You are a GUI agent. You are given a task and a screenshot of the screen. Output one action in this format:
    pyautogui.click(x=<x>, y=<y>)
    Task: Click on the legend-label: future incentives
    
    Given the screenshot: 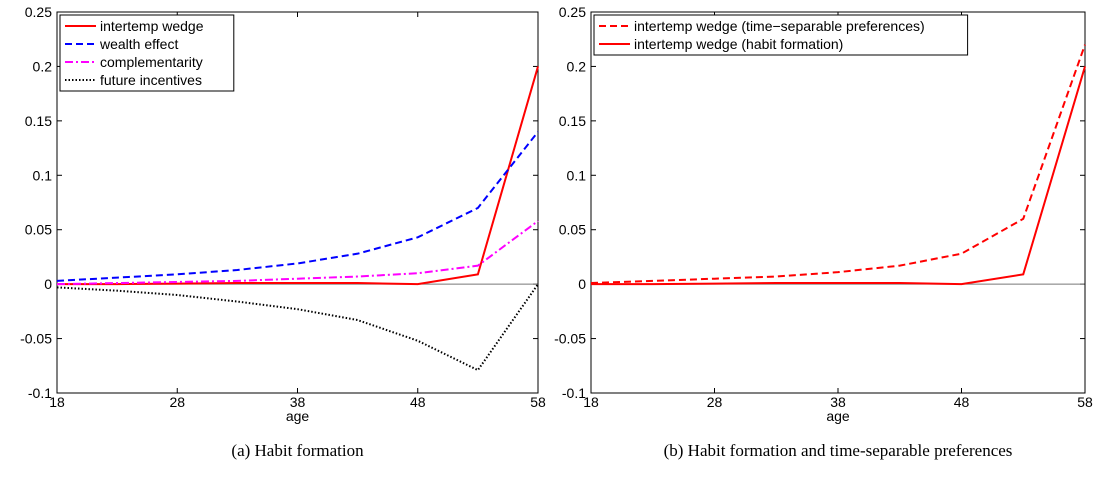 What is the action you would take?
    pyautogui.click(x=151, y=80)
    